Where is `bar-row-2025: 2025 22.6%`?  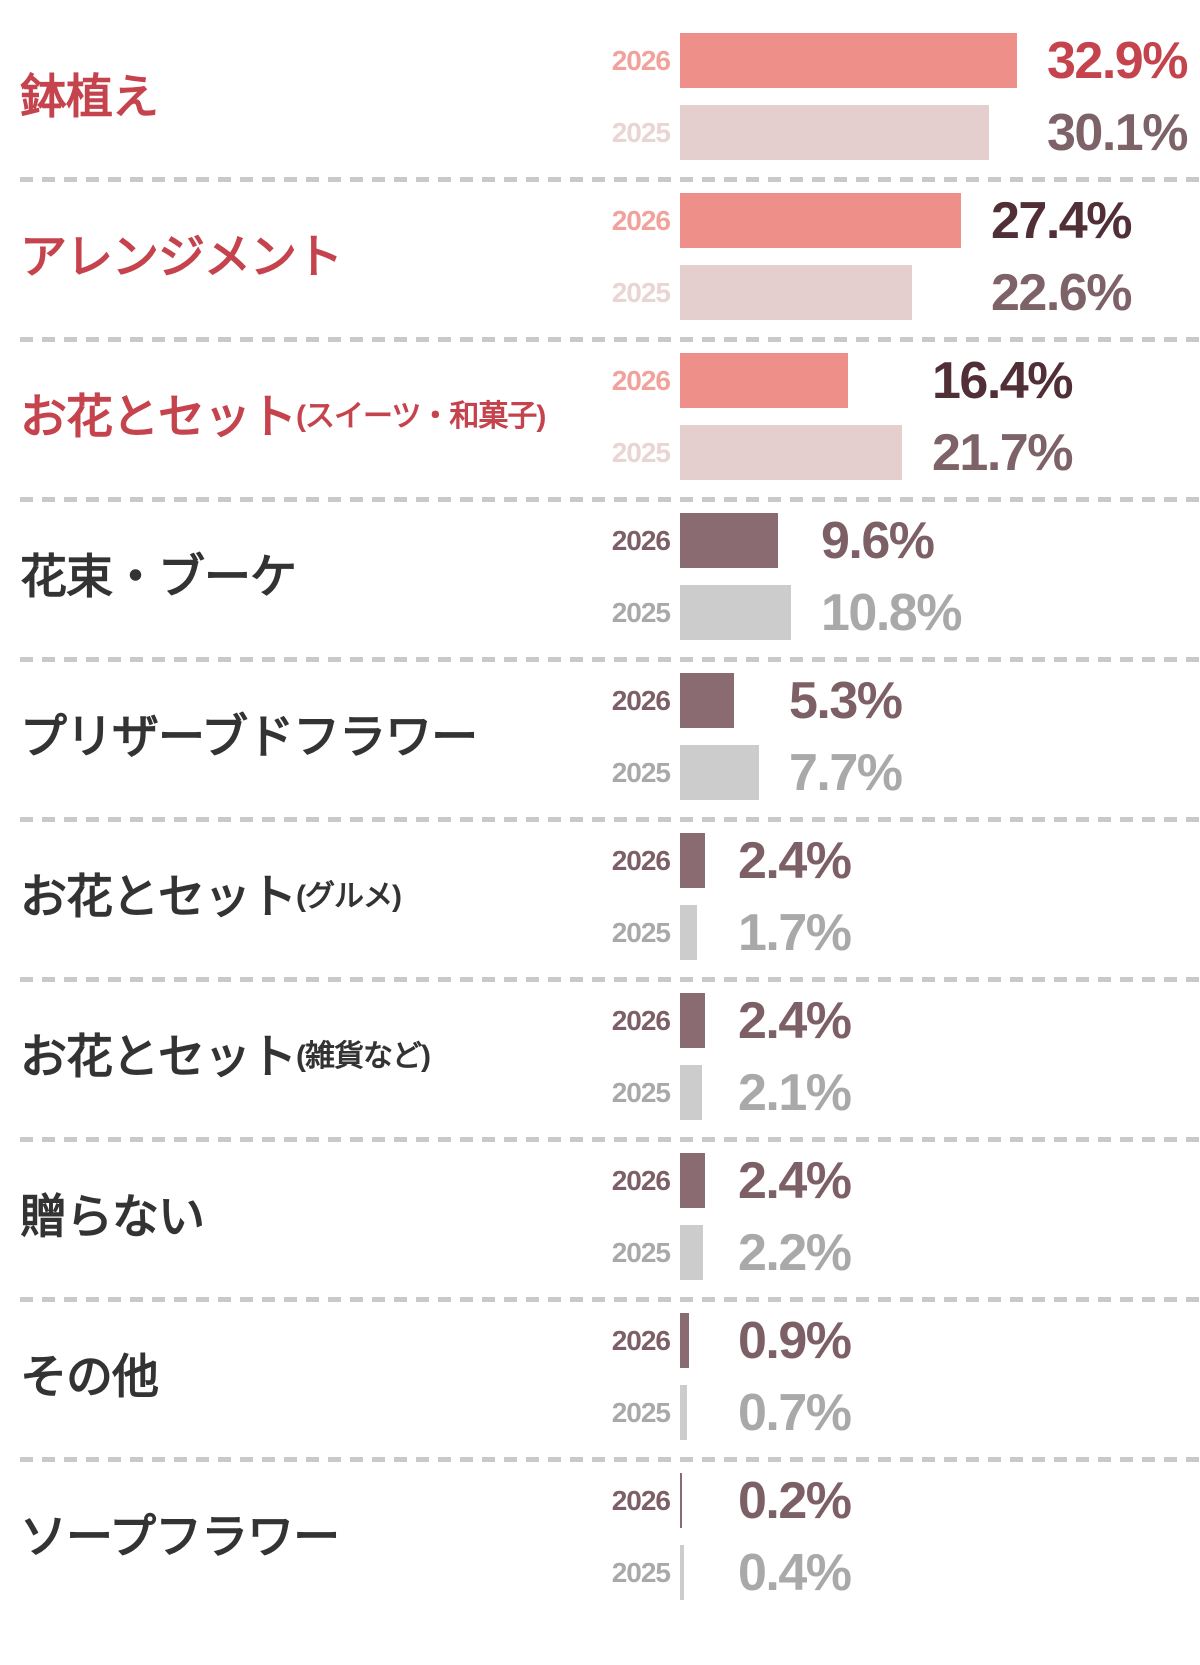
bar-row-2025: 2025 22.6% is located at coordinates (600, 292).